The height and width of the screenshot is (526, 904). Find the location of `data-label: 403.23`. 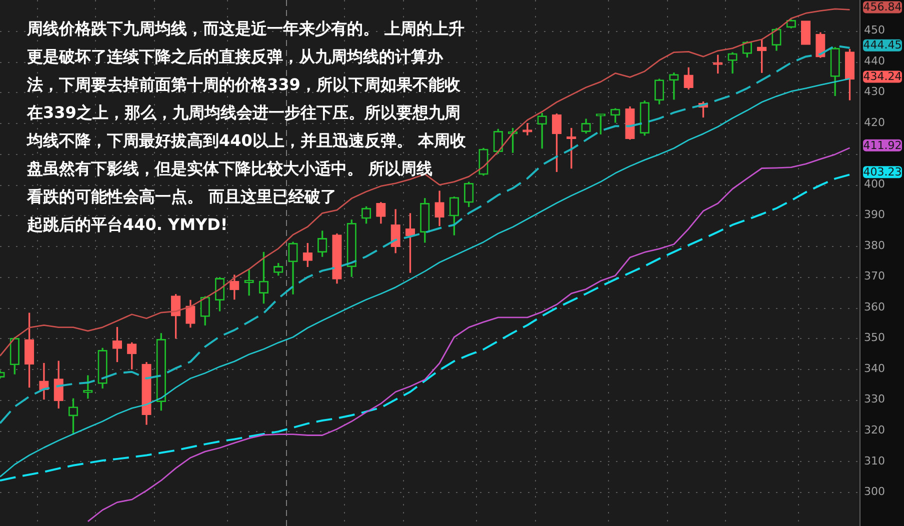

data-label: 403.23 is located at coordinates (882, 171).